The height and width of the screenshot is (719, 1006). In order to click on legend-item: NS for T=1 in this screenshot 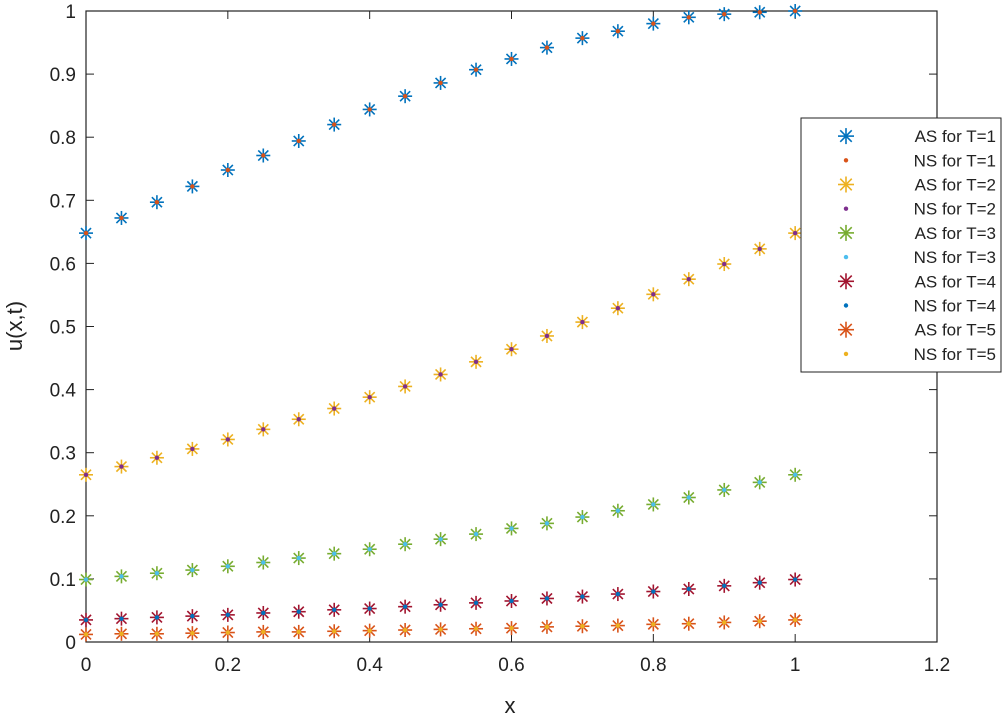, I will do `click(919, 160)`.